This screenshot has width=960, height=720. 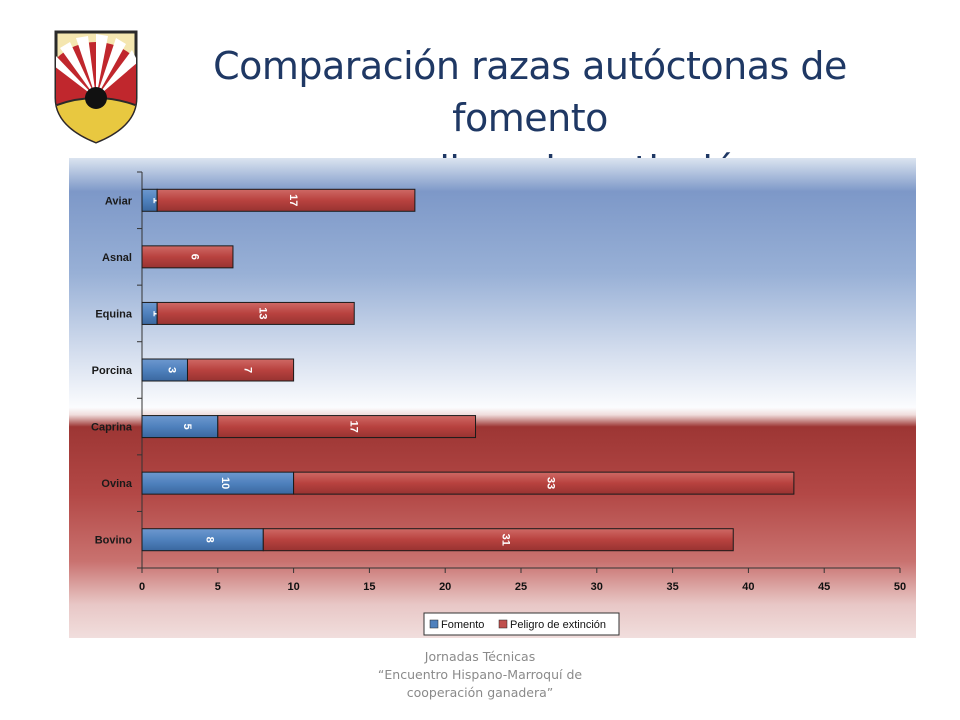 What do you see at coordinates (748, 587) in the screenshot?
I see `x-tick-label: 40` at bounding box center [748, 587].